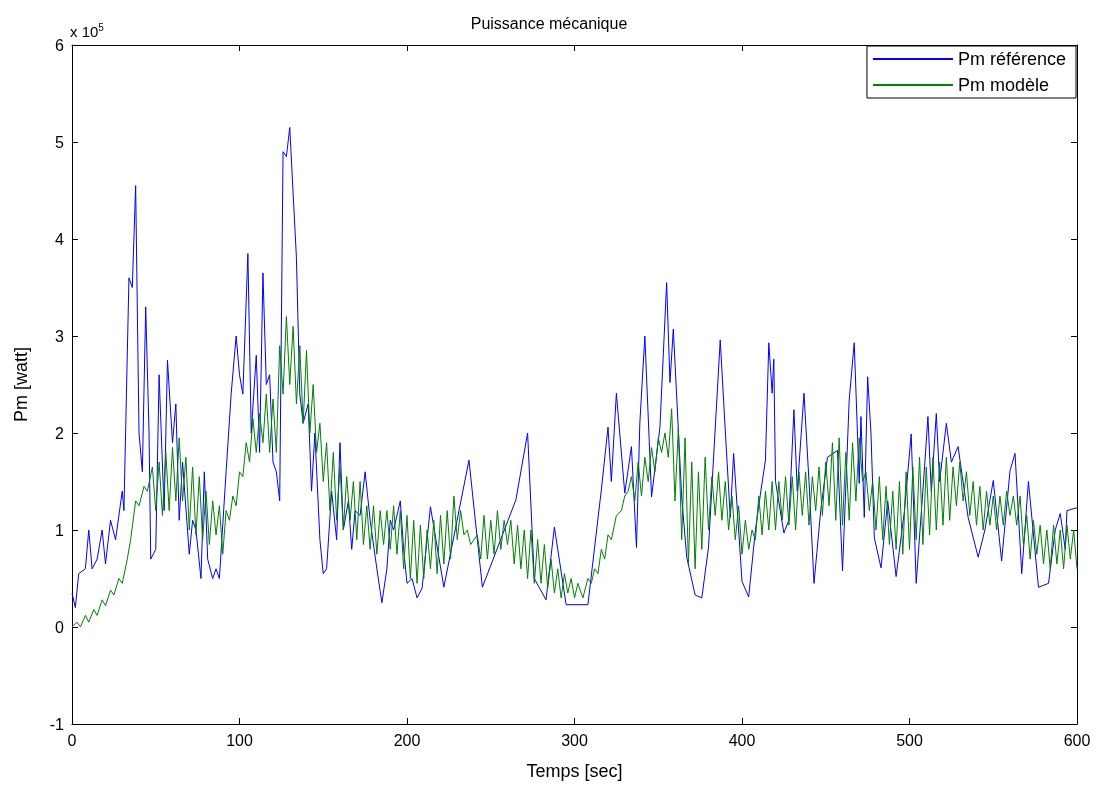  What do you see at coordinates (1077, 740) in the screenshot?
I see `x-tick-label: 600` at bounding box center [1077, 740].